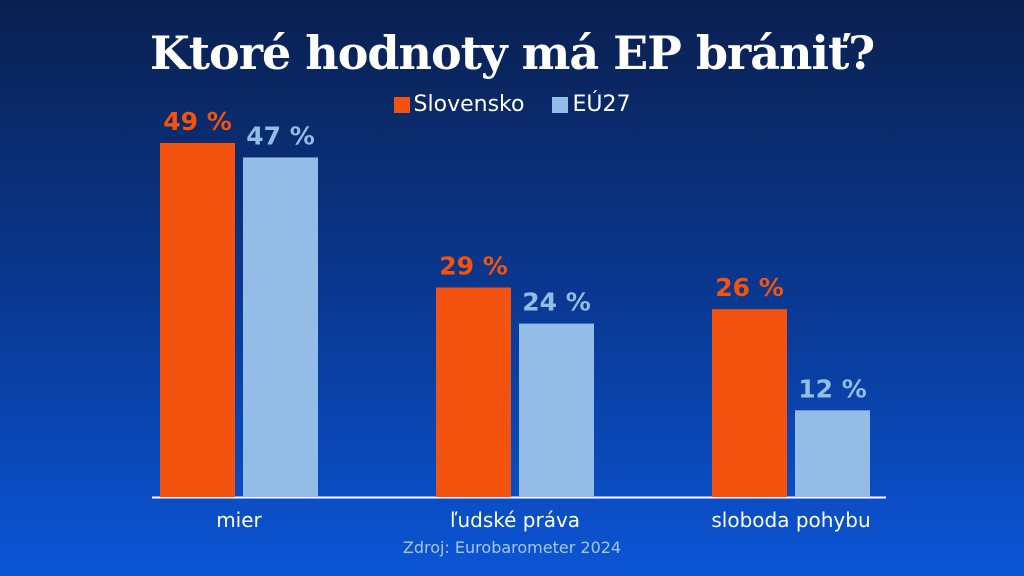 This screenshot has height=576, width=1024. What do you see at coordinates (515, 520) in the screenshot?
I see `category-label-1: ľudské práva` at bounding box center [515, 520].